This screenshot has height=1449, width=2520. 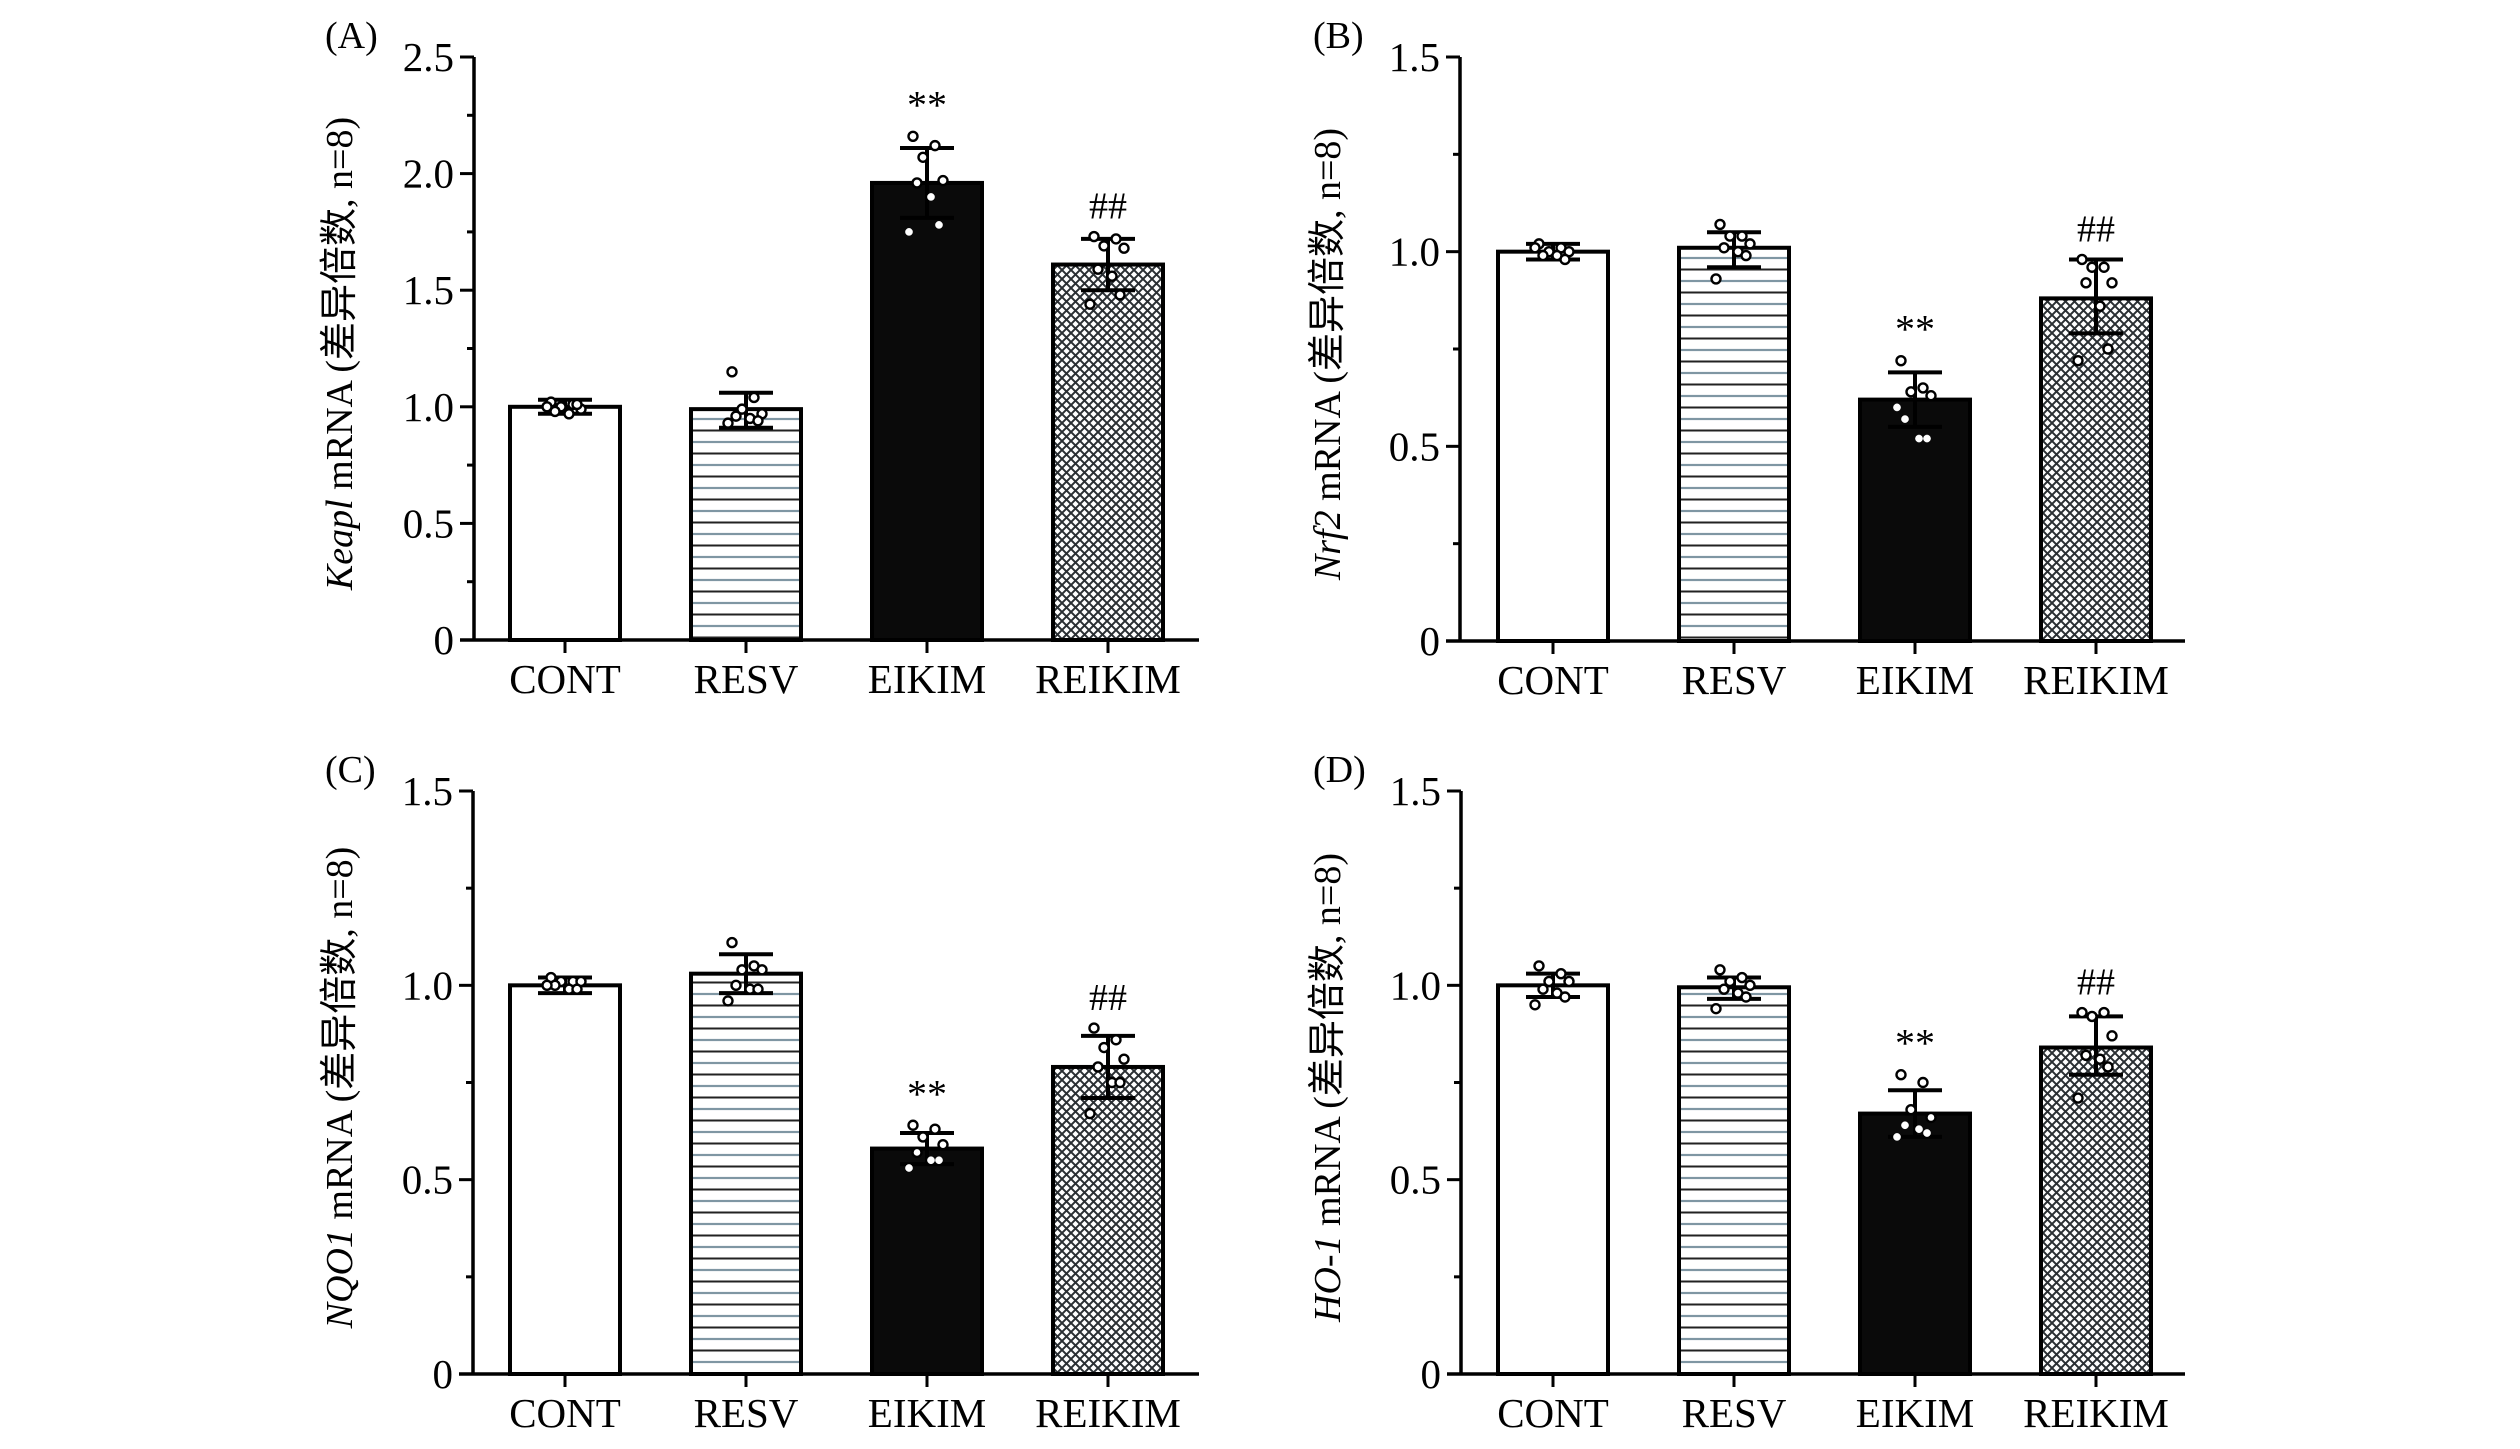 I want to click on y-tick-label: 2.0, so click(x=428, y=174).